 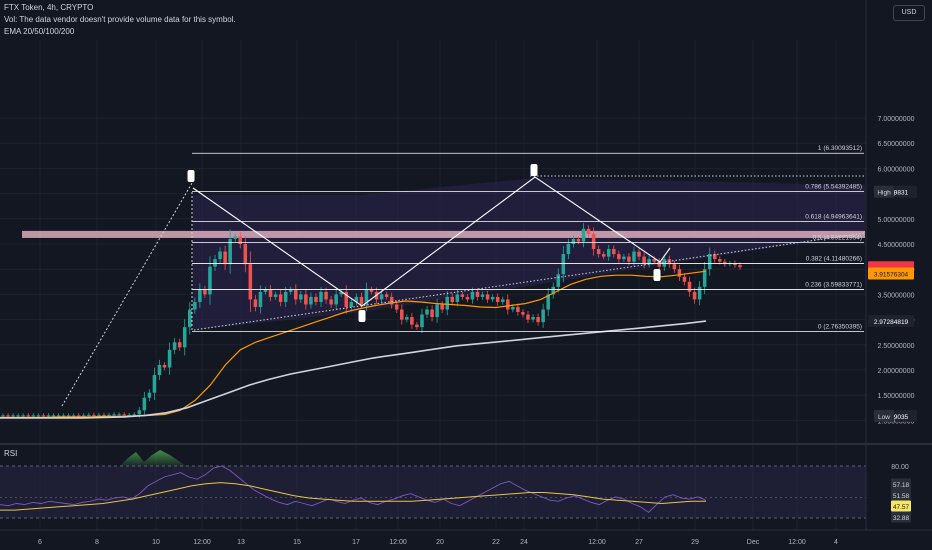 I want to click on support-trendline, so click(x=529, y=281).